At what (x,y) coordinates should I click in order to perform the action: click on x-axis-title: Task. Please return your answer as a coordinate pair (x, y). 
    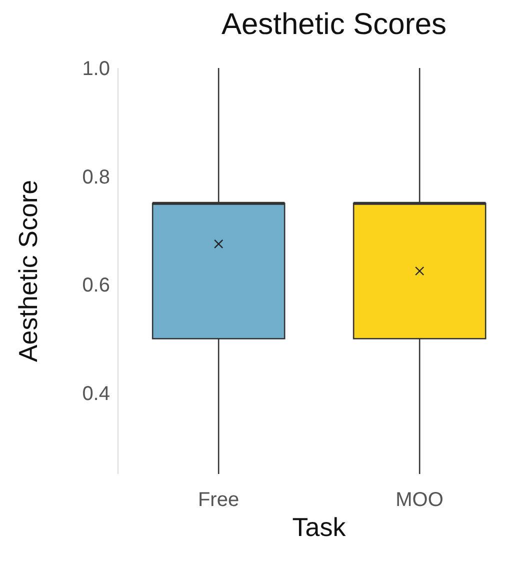
    Looking at the image, I should click on (319, 527).